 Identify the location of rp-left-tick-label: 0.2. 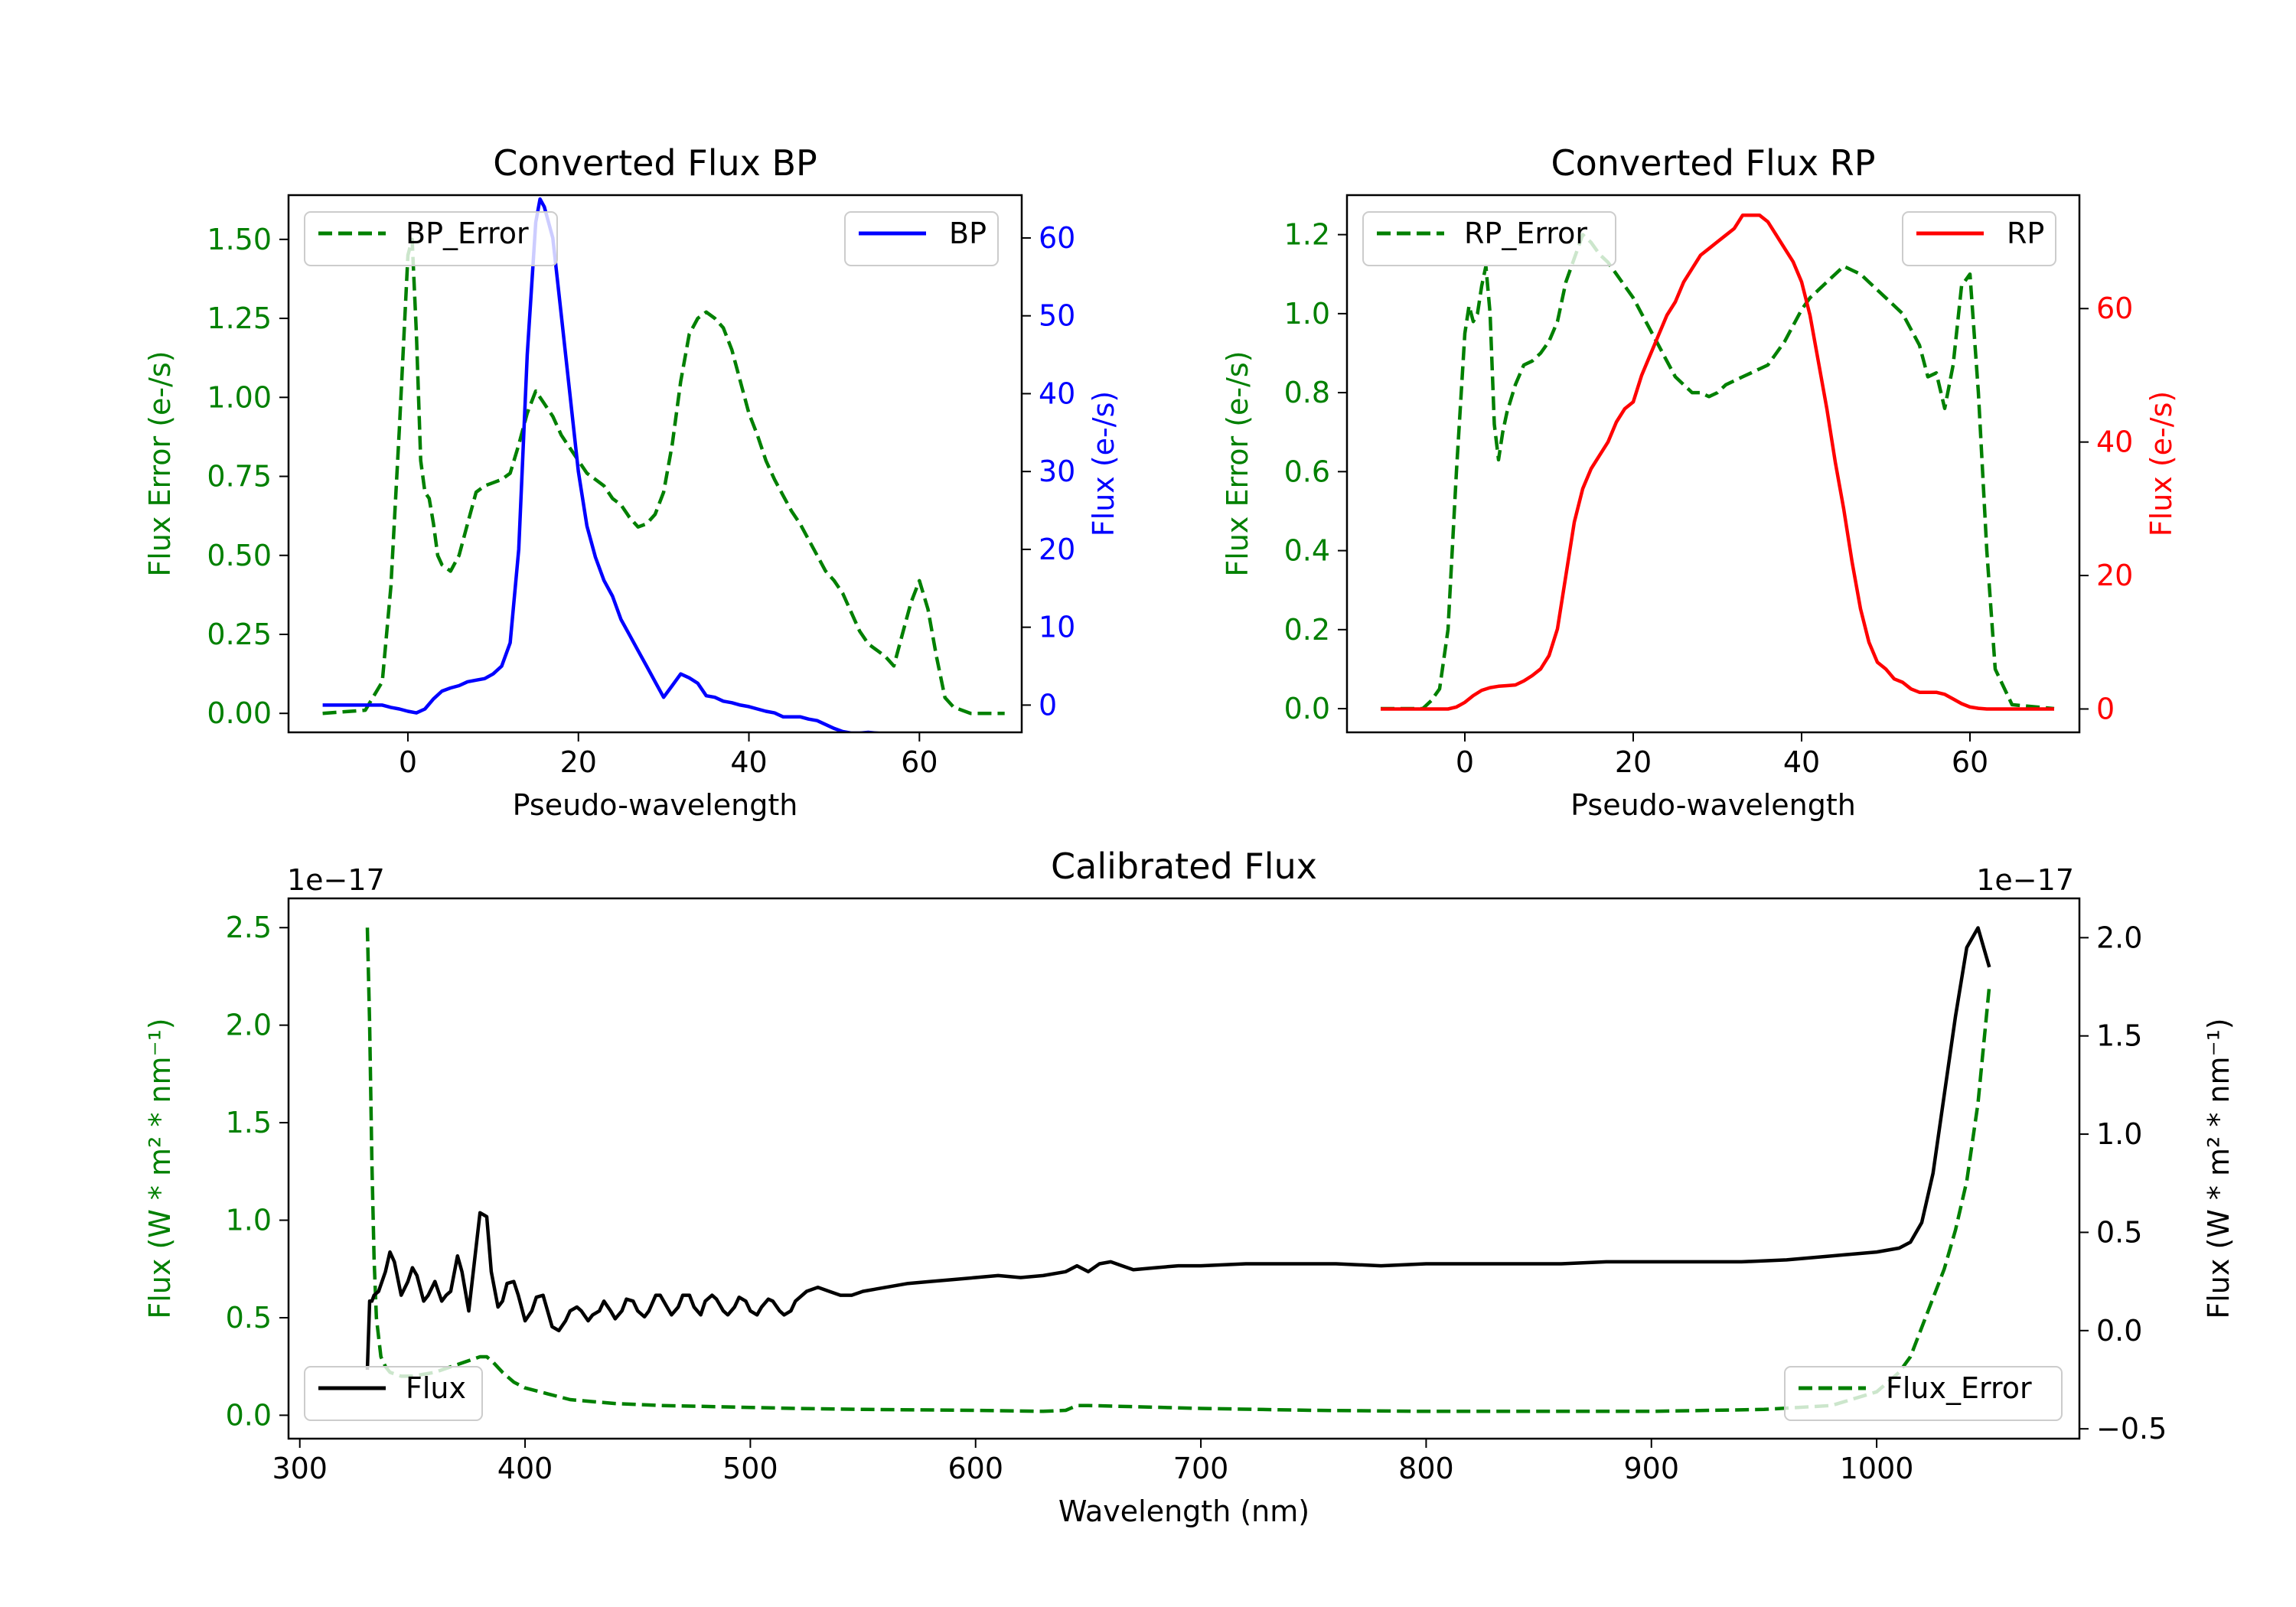
(1307, 630).